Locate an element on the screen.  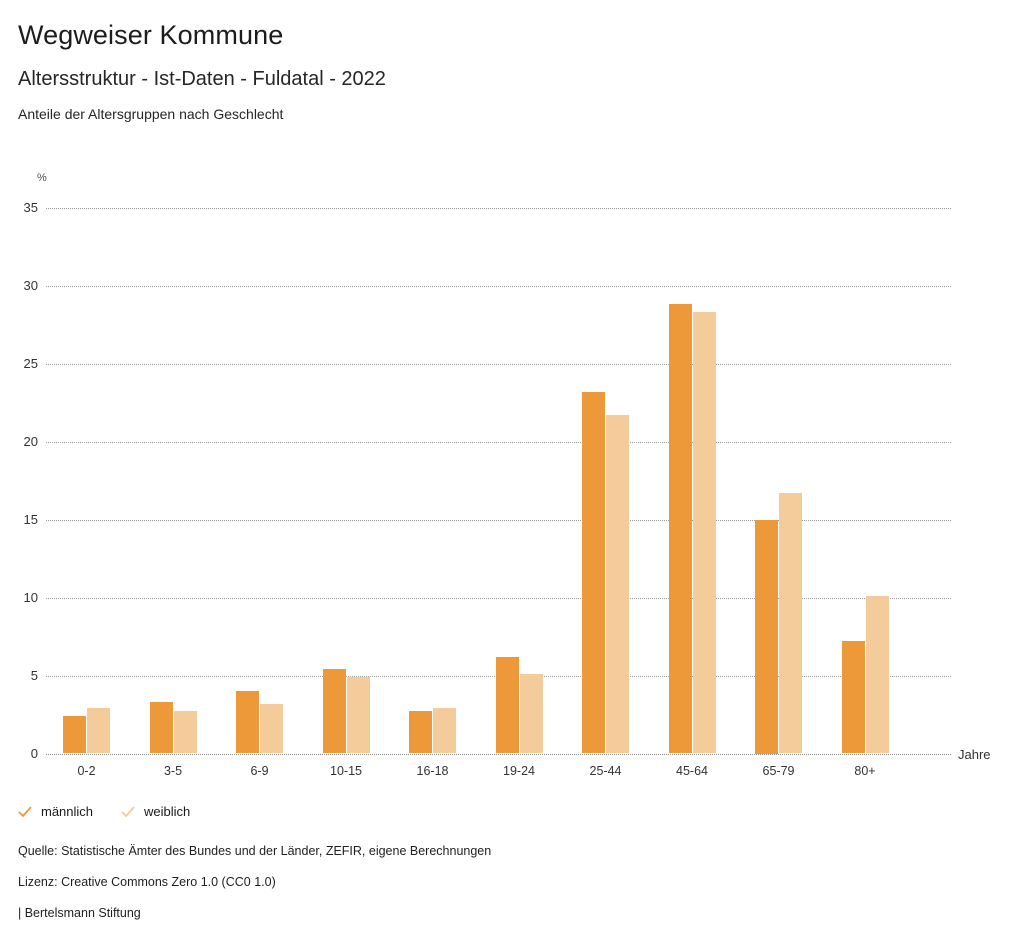
bar-25-44-weiblich is located at coordinates (617, 584).